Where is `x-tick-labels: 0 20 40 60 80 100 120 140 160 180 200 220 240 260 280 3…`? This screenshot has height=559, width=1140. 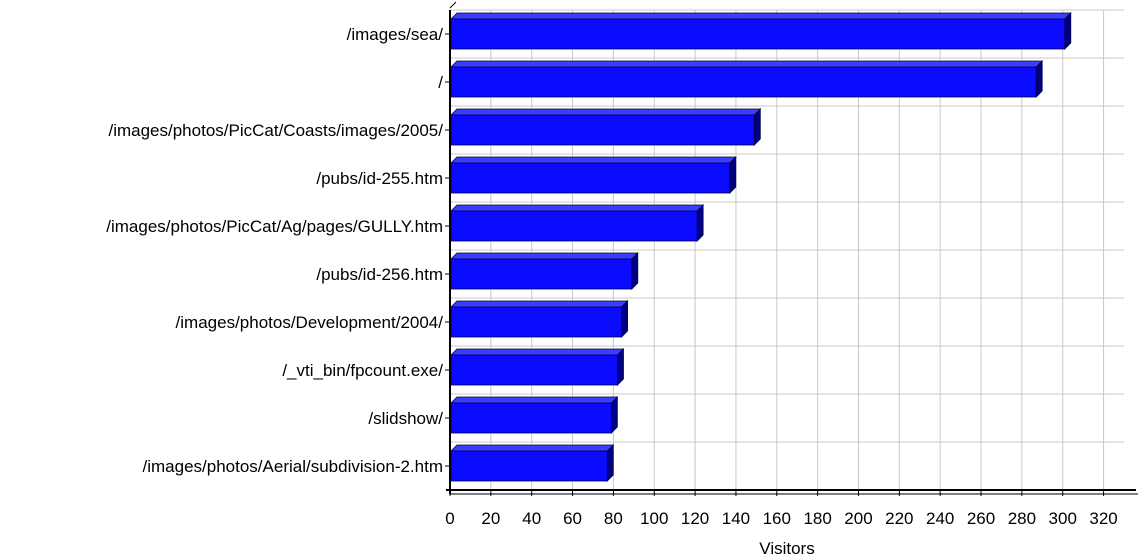
x-tick-labels: 0 20 40 60 80 100 120 140 160 180 200 220 240 260 280 3… is located at coordinates (781, 518).